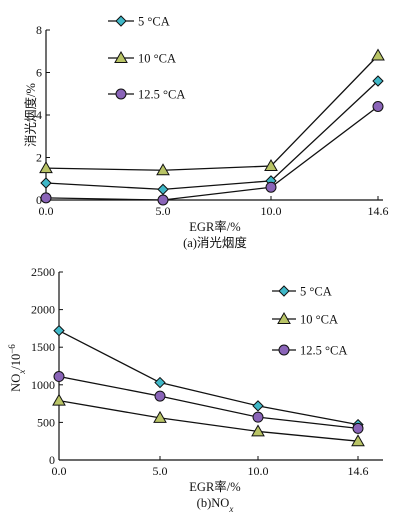  What do you see at coordinates (59, 471) in the screenshot?
I see `panel-b-x-tick-label: 0.0` at bounding box center [59, 471].